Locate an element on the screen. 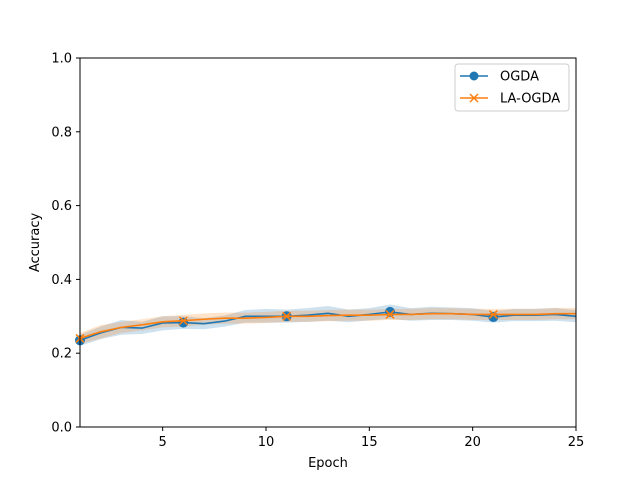  y-axis-ticks: 0.0 0.2 0.4 0.6 0.8 1.0 is located at coordinates (65, 244).